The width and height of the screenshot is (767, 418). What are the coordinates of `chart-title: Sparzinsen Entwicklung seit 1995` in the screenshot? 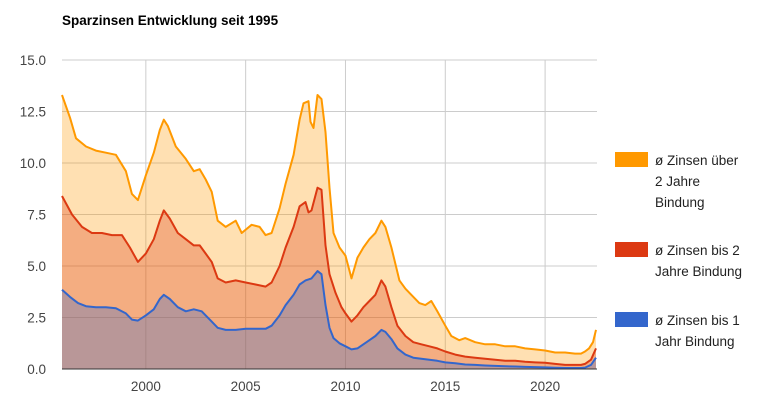 It's located at (170, 20).